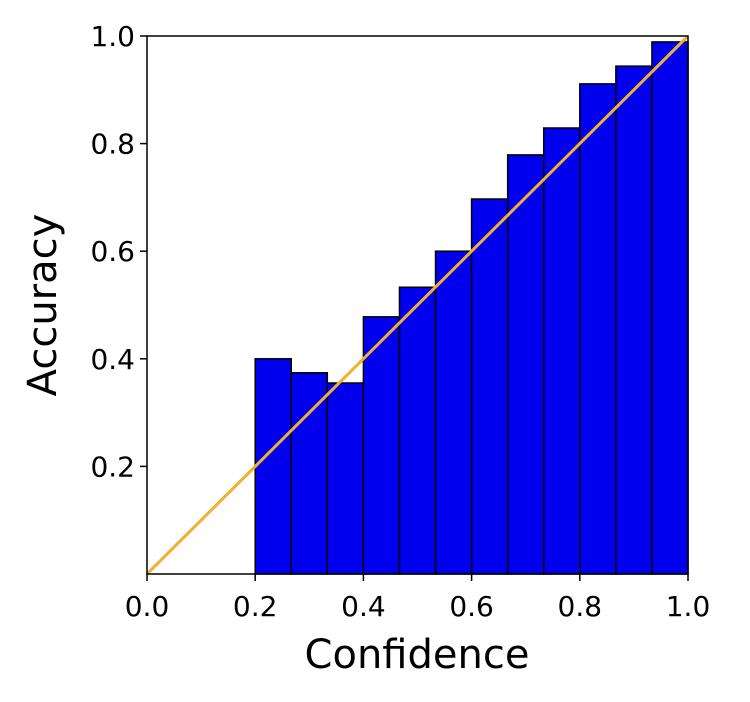 Image resolution: width=750 pixels, height=702 pixels. What do you see at coordinates (417, 655) in the screenshot?
I see `x-axis-label: Confidence` at bounding box center [417, 655].